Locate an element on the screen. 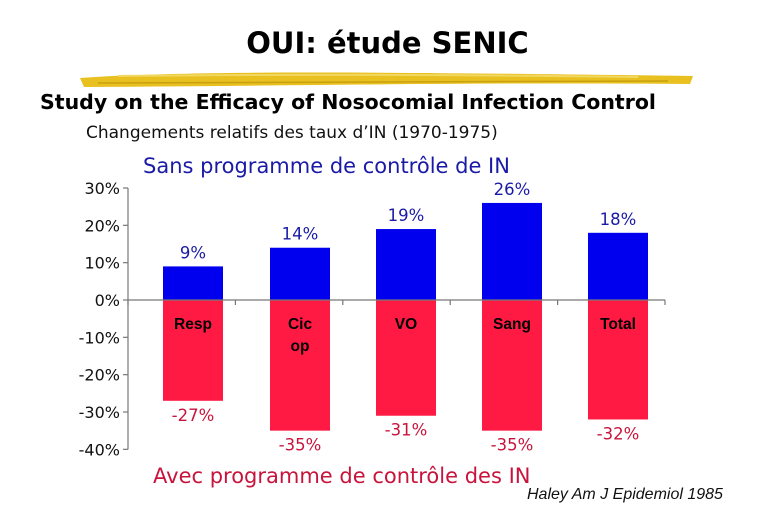 Image resolution: width=775 pixels, height=517 pixels. y-tick-label: -40% is located at coordinates (99, 449).